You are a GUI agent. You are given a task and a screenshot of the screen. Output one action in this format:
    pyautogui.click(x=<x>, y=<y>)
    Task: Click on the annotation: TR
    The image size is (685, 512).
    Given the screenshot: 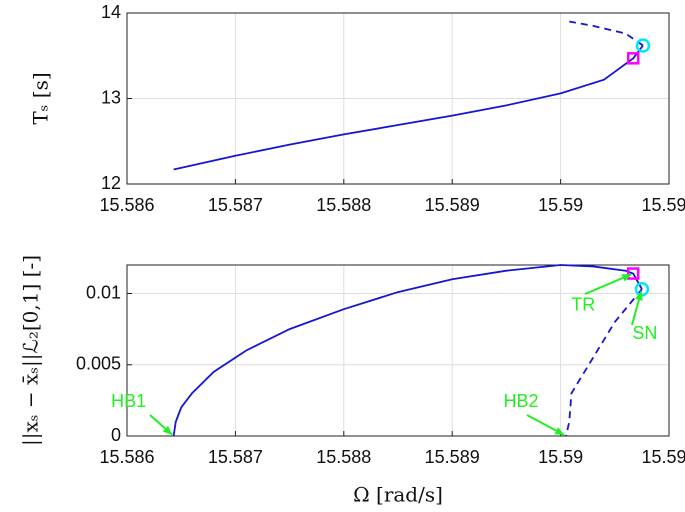 What is the action you would take?
    pyautogui.click(x=583, y=304)
    